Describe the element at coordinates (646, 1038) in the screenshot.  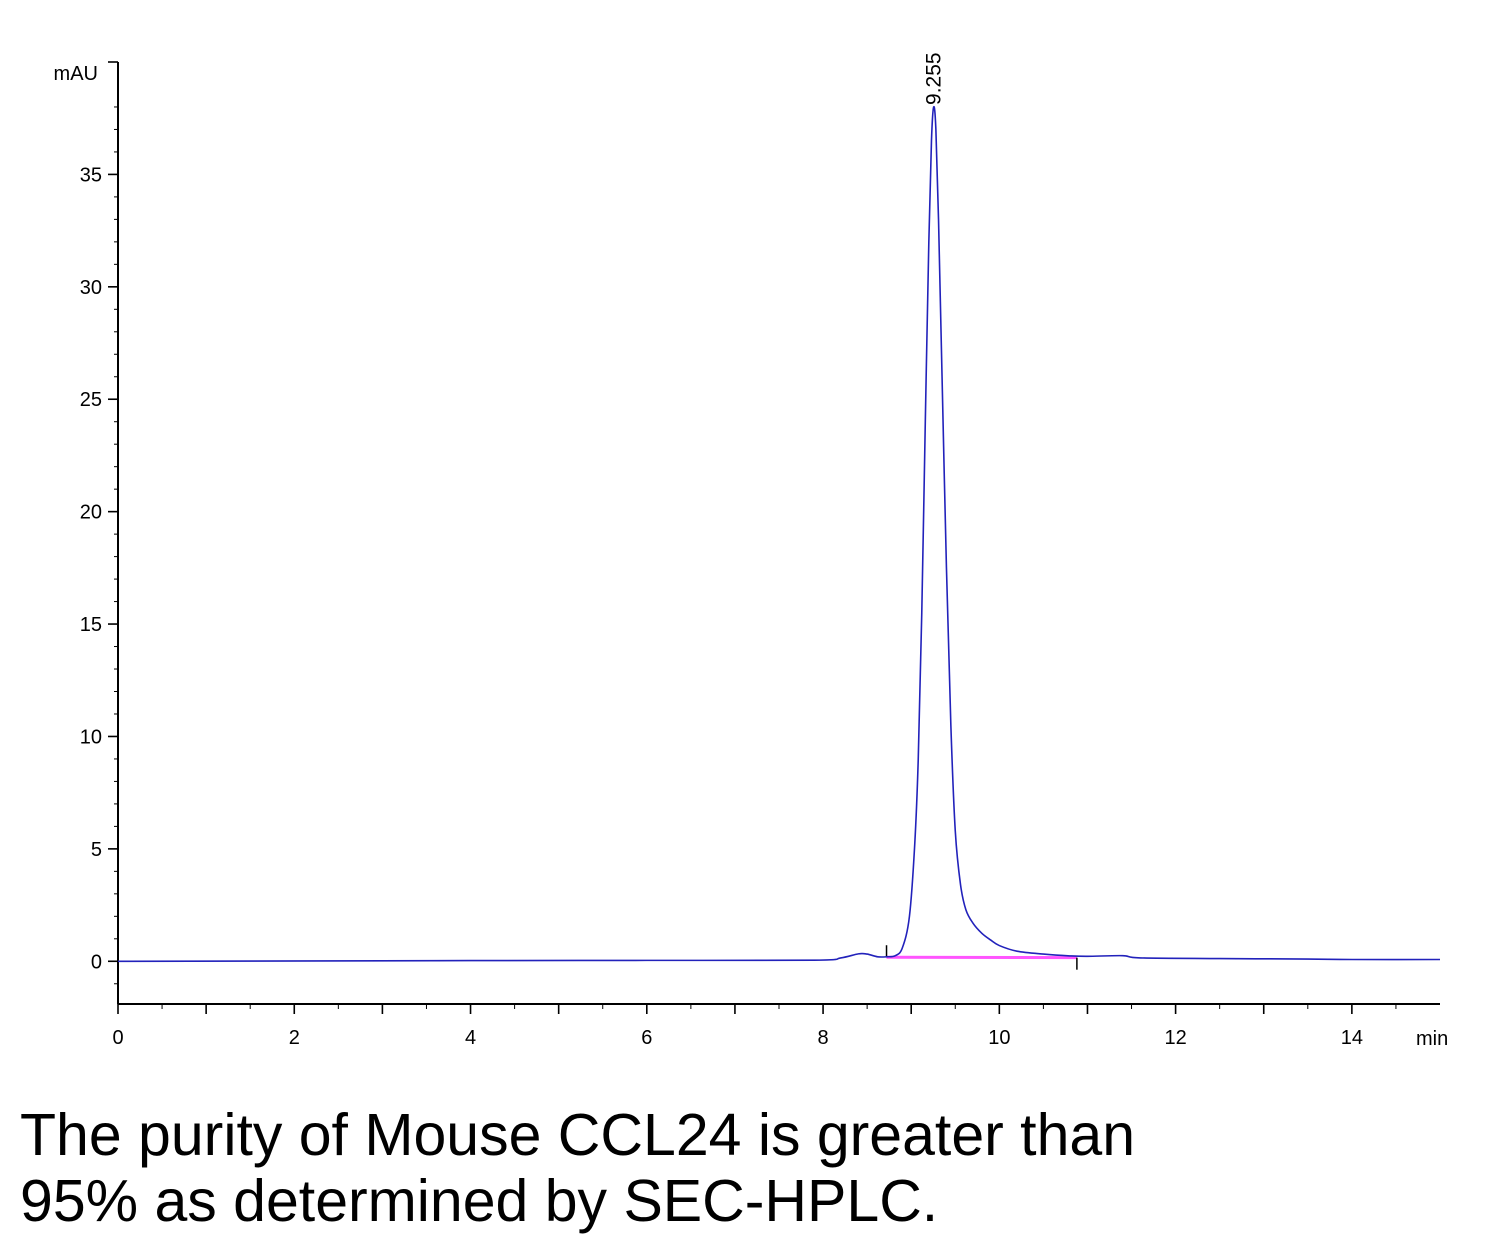
I see `x-tick-label: 6` at that location.